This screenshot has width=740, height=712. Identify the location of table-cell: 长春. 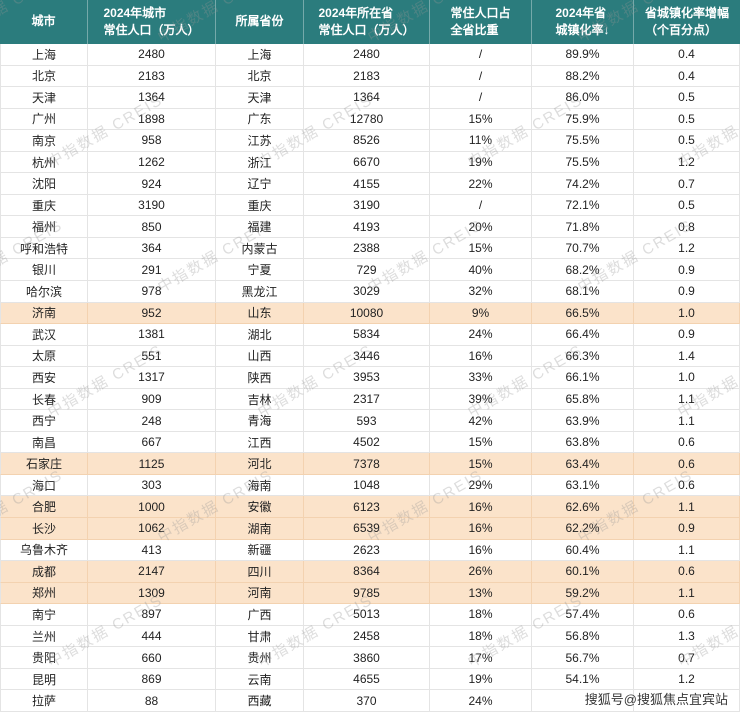
(44, 399).